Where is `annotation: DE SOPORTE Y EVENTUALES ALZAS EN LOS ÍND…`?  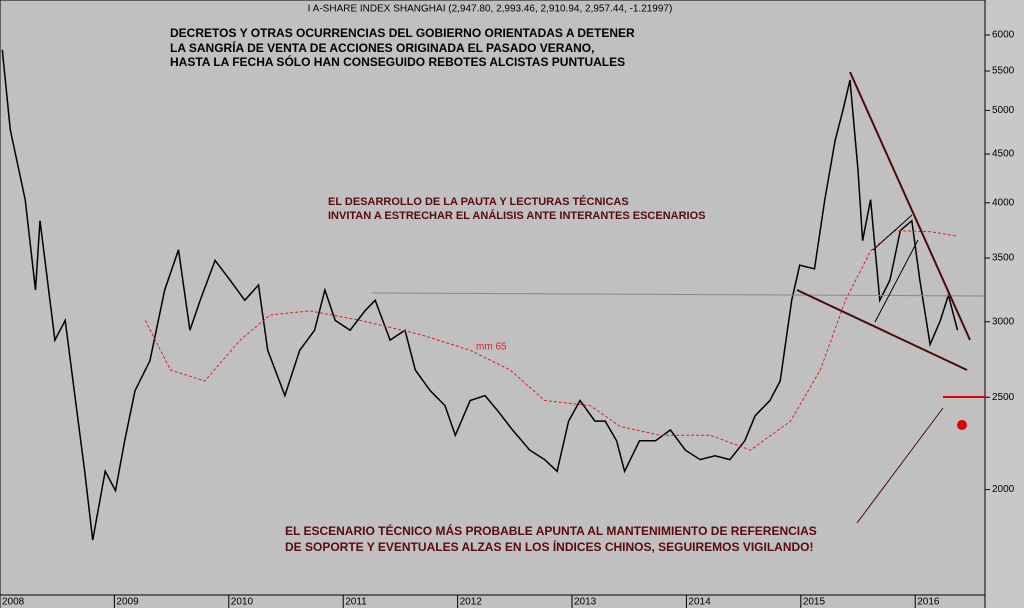
annotation: DE SOPORTE Y EVENTUALES ALZAS EN LOS ÍND… is located at coordinates (549, 546).